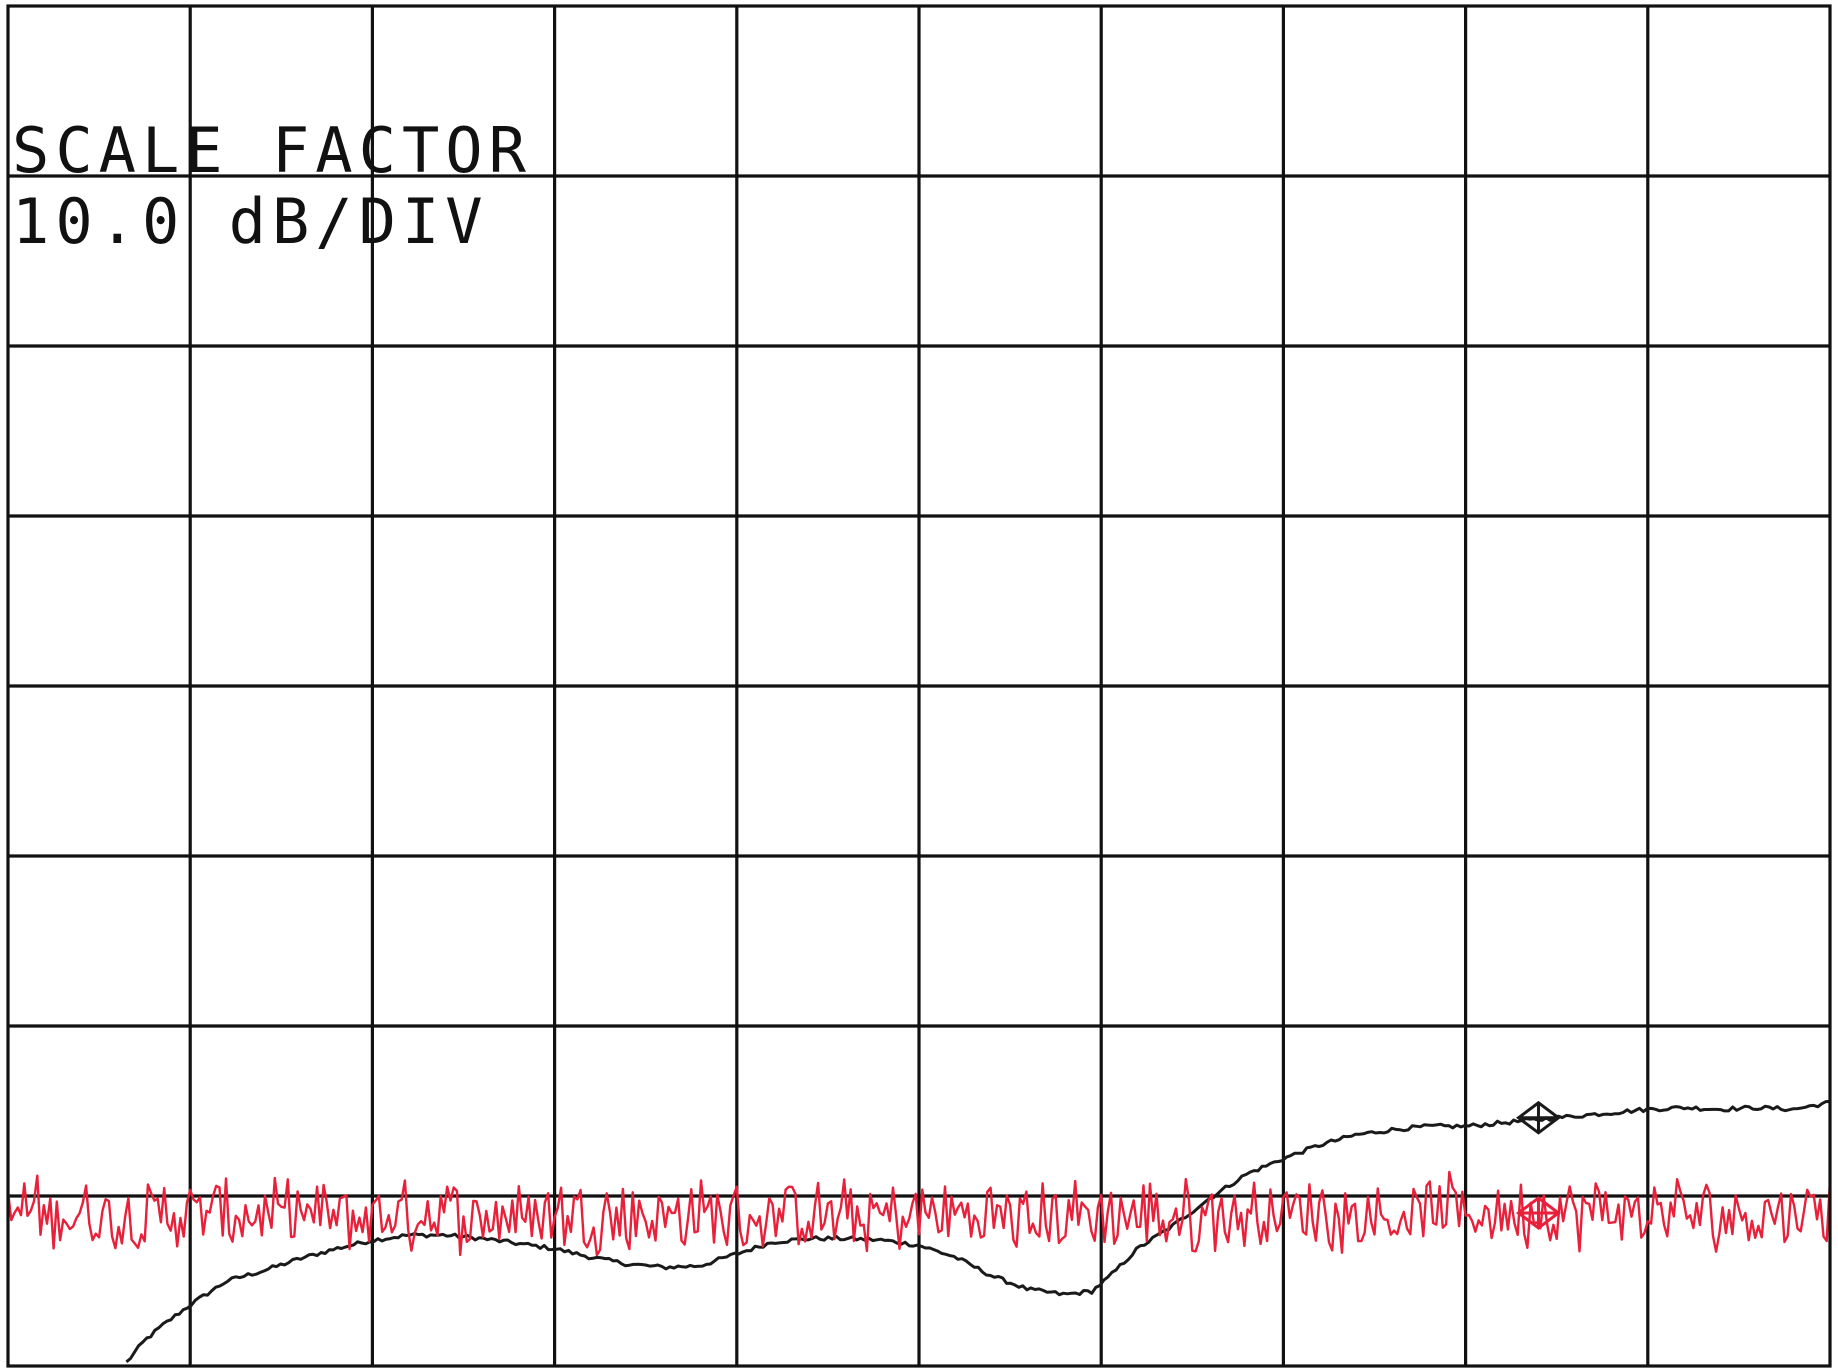 Image resolution: width=1838 pixels, height=1371 pixels. I want to click on scale-factor-title: SCALE FACTOR, so click(272, 150).